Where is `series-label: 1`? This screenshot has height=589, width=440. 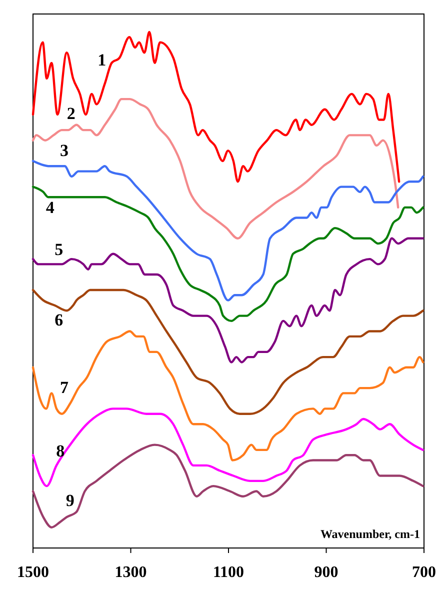
series-label: 1 is located at coordinates (102, 60).